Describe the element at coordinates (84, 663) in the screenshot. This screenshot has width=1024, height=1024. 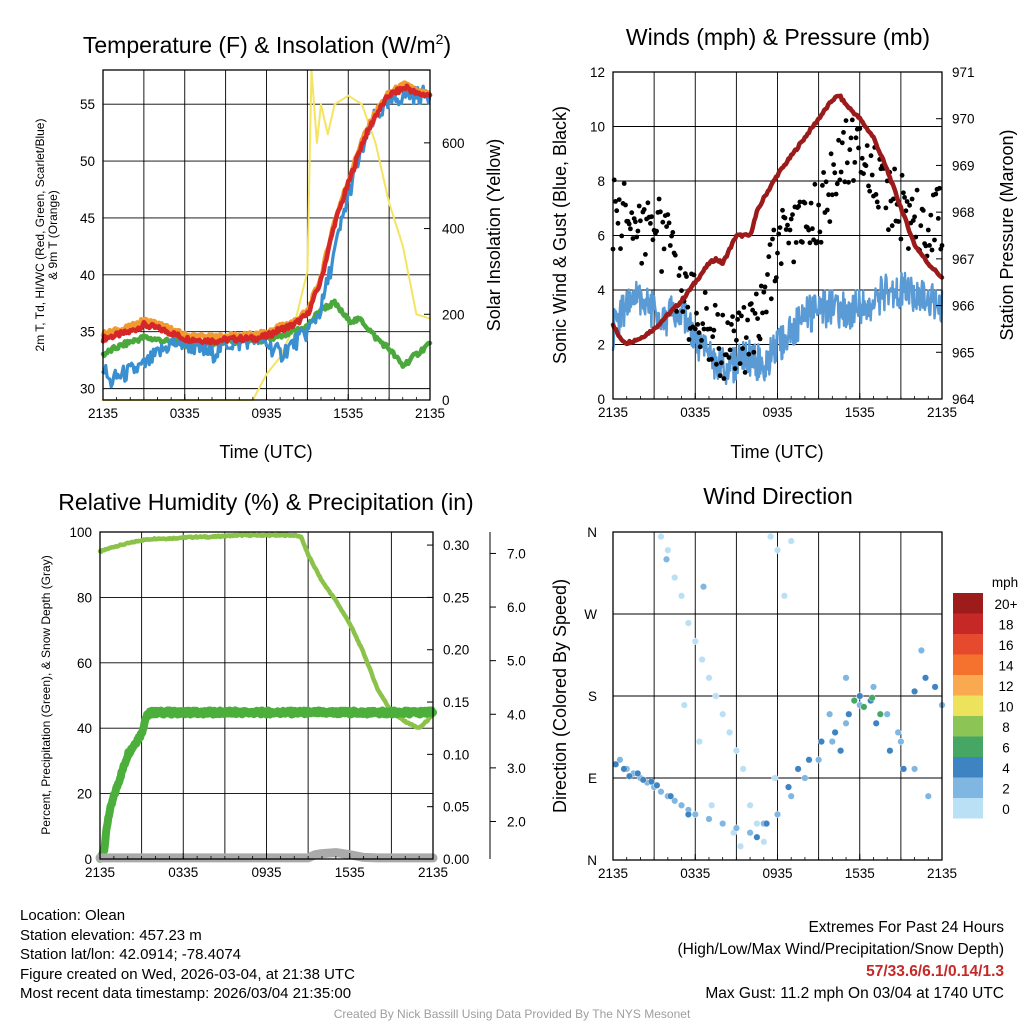
I see `rh-ytick-label: 60` at that location.